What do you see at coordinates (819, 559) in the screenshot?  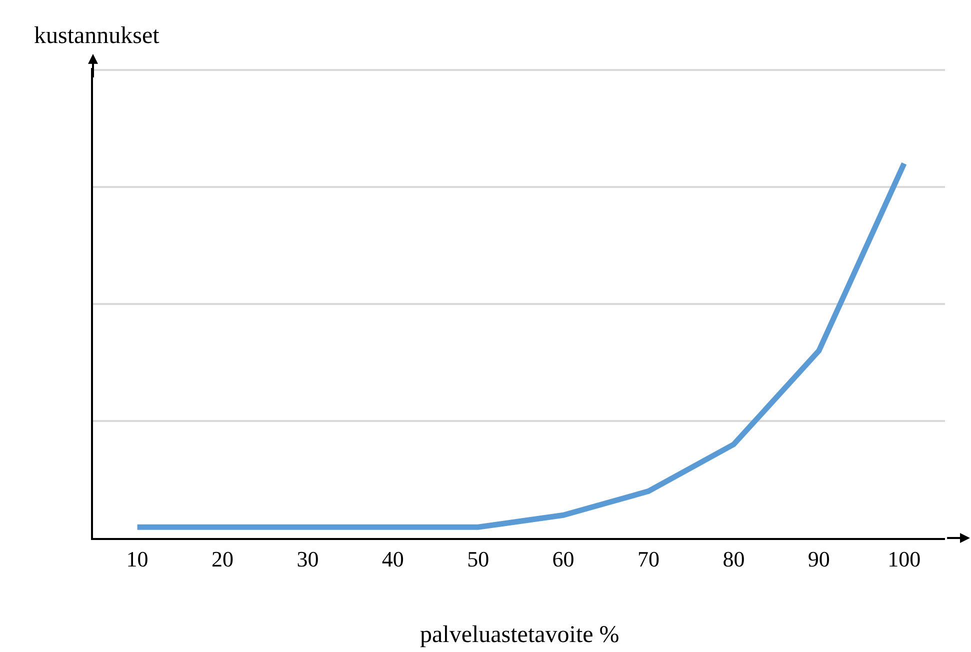 I see `x-tick-label: 90` at bounding box center [819, 559].